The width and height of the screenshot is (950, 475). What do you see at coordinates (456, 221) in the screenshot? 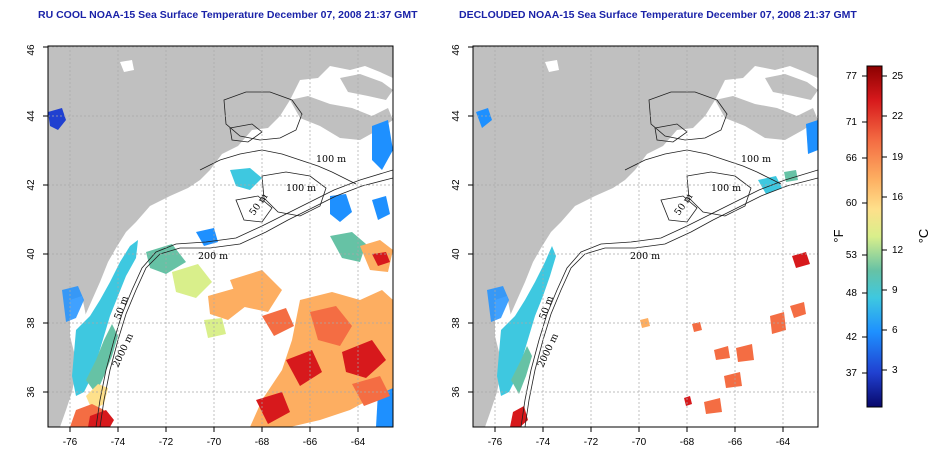
I see `right-y-tick-labels: 36 38 40 42 44 46` at bounding box center [456, 221].